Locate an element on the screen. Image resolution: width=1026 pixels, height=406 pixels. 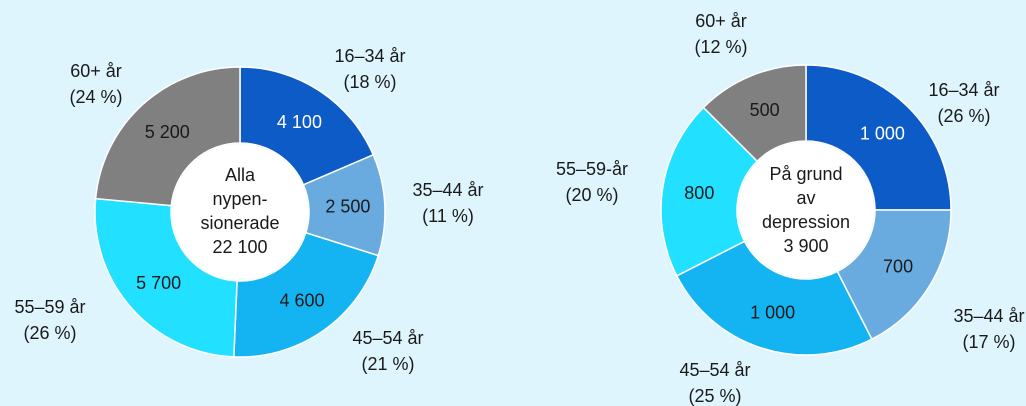
slice-value-label: 700 is located at coordinates (898, 266).